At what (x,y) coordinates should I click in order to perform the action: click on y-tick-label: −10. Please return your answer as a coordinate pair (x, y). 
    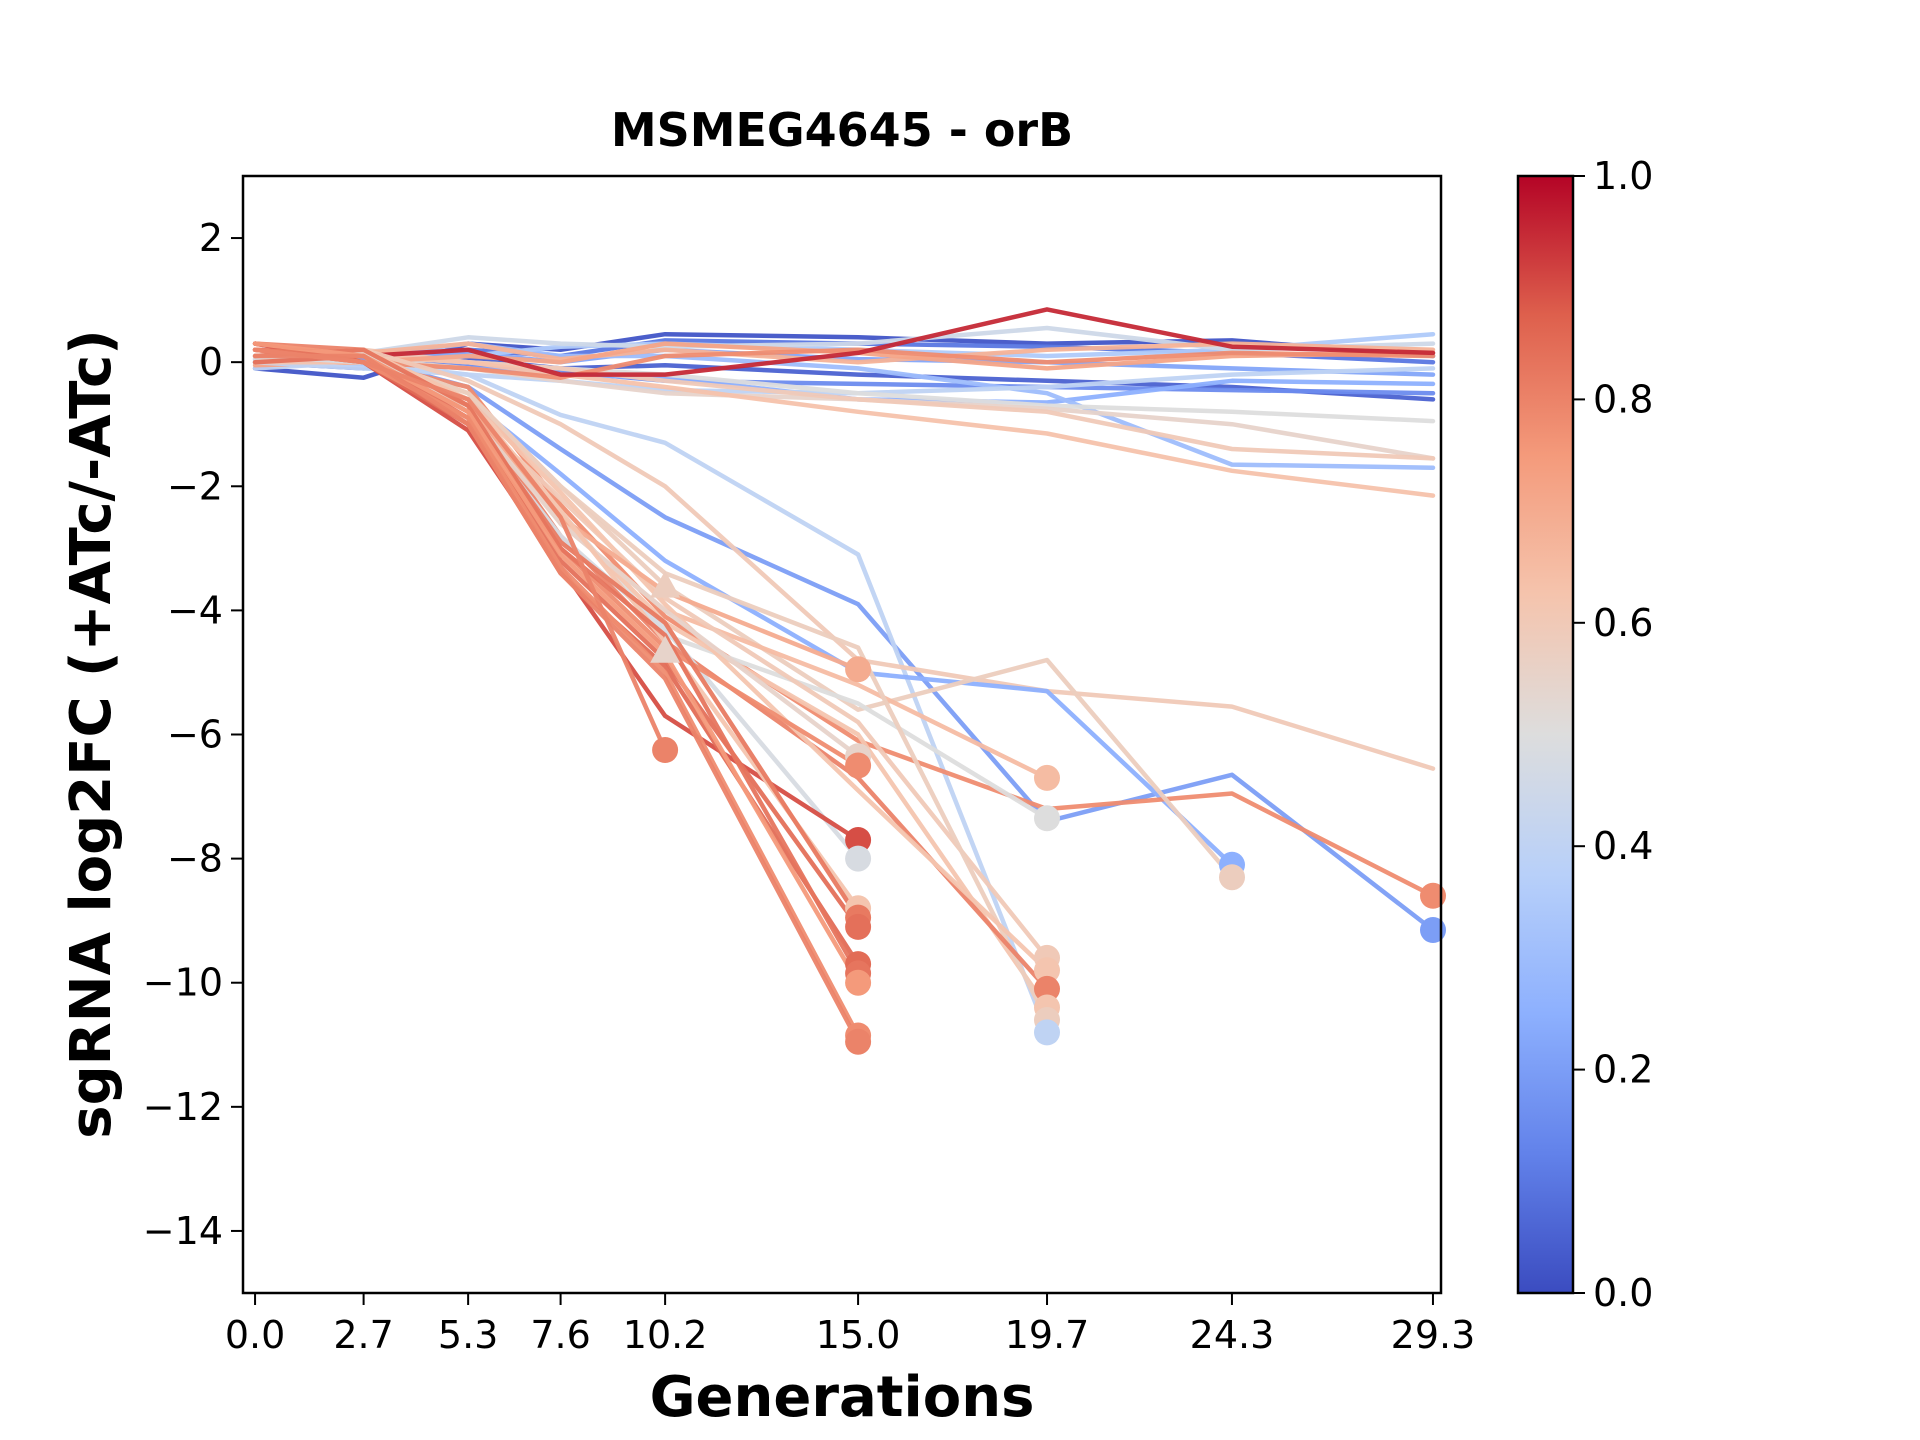
    Looking at the image, I should click on (183, 983).